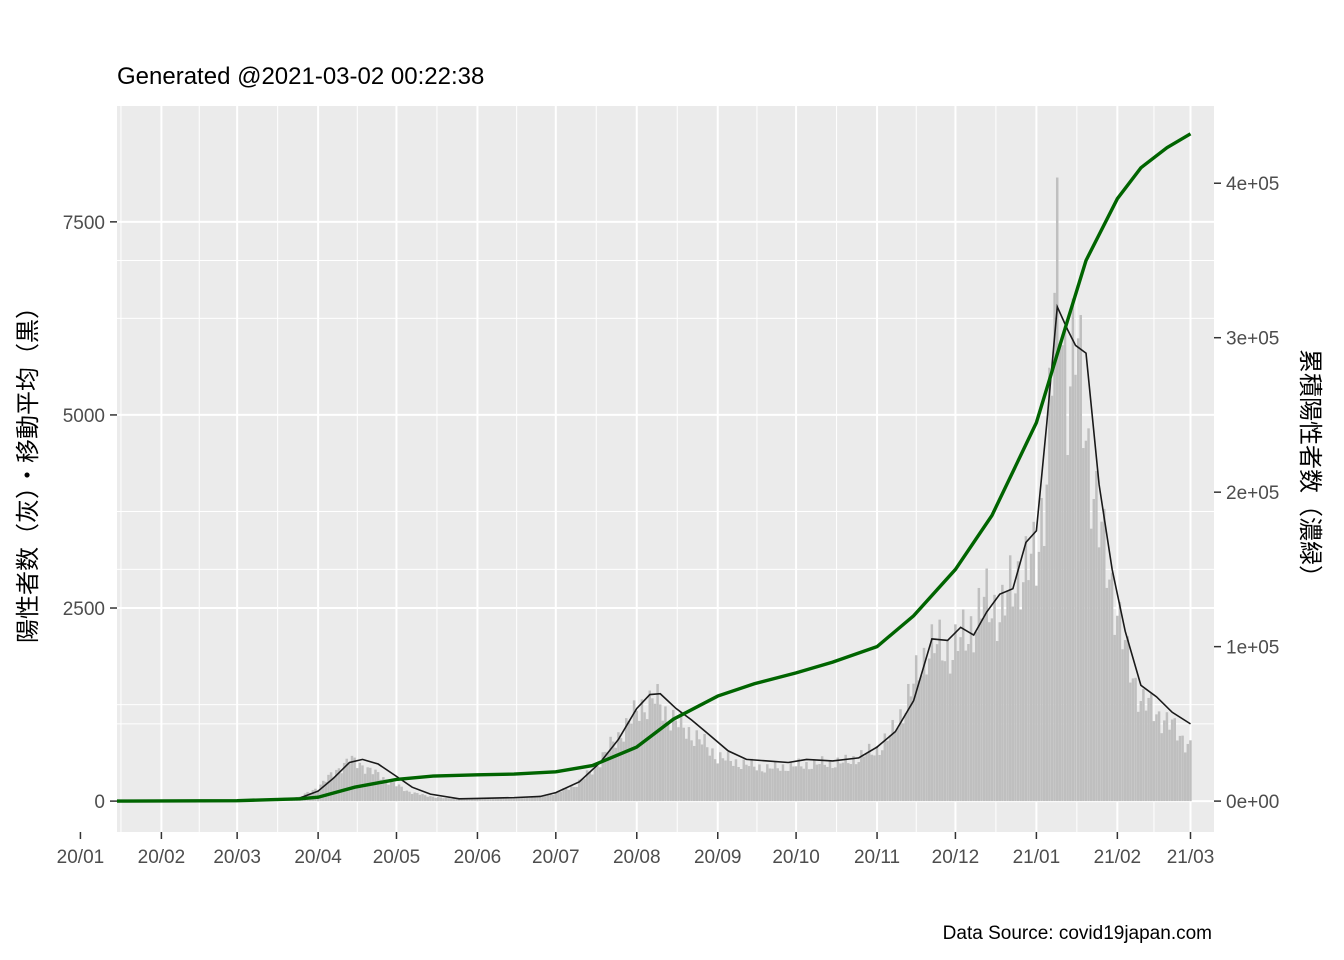 This screenshot has width=1344, height=960. I want to click on x-tick-label: 20/03, so click(237, 857).